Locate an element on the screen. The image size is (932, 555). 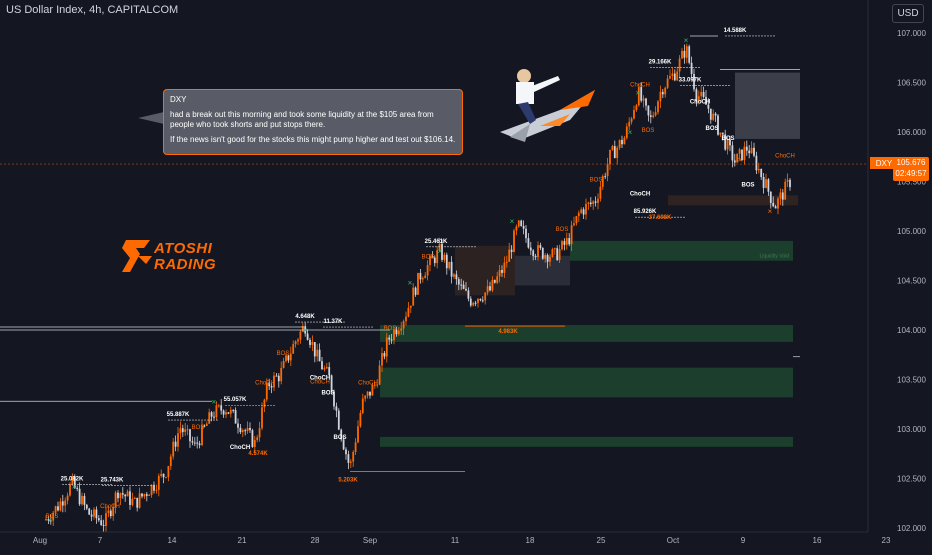
time-tick-label: 16 is located at coordinates (817, 540).